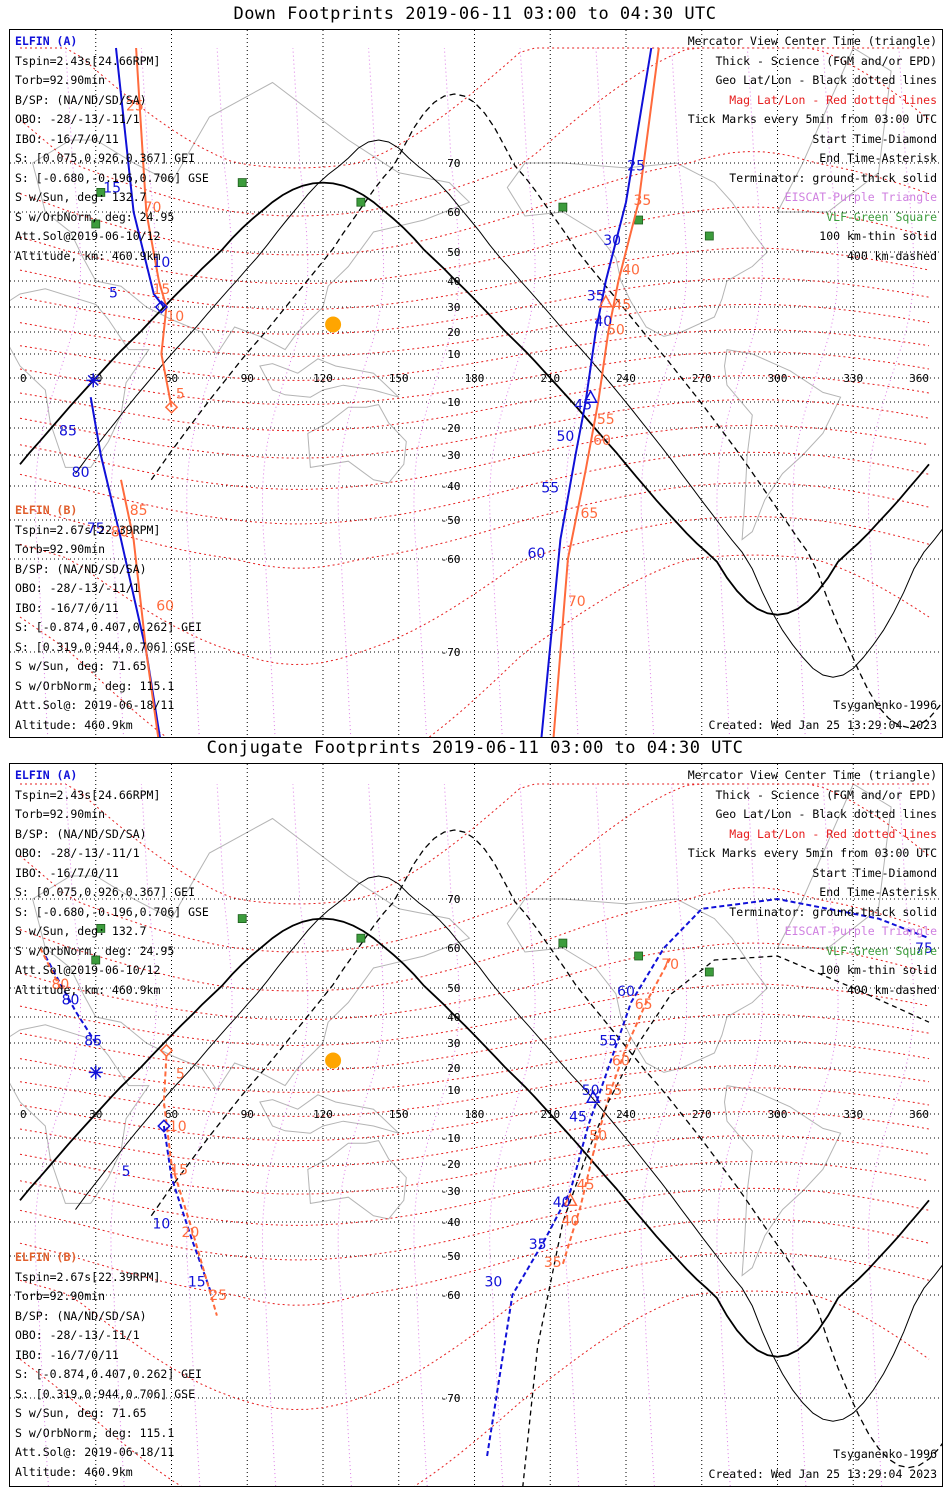  I want to click on lon-tick-label: 60, so click(171, 378).